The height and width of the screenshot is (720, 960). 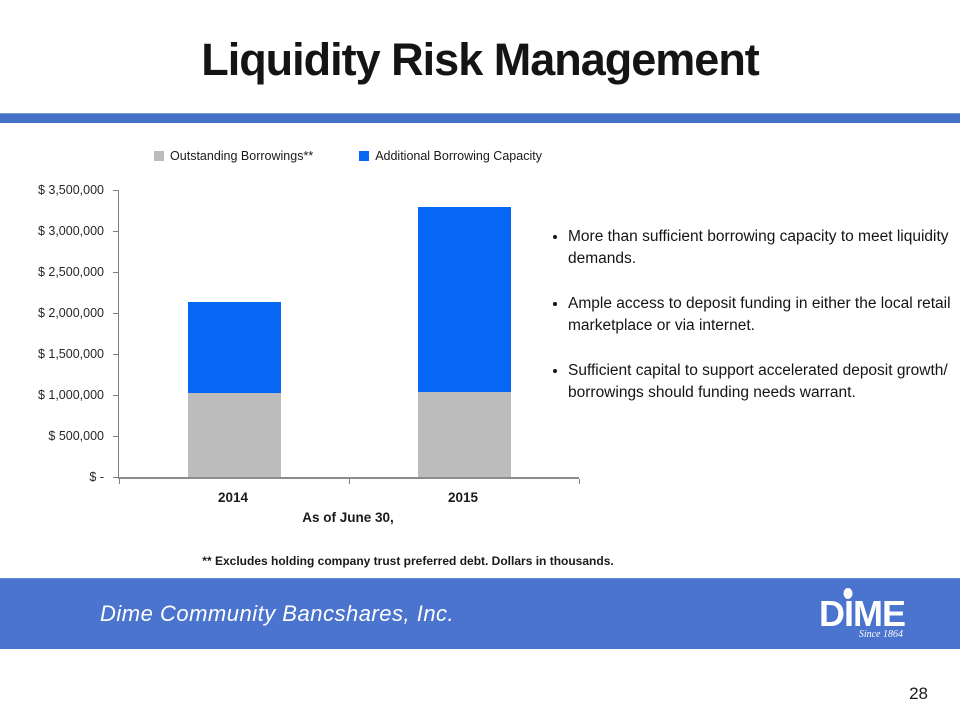 I want to click on legend-item-additional-capacity: Additional Borrowing Capacity, so click(x=450, y=156).